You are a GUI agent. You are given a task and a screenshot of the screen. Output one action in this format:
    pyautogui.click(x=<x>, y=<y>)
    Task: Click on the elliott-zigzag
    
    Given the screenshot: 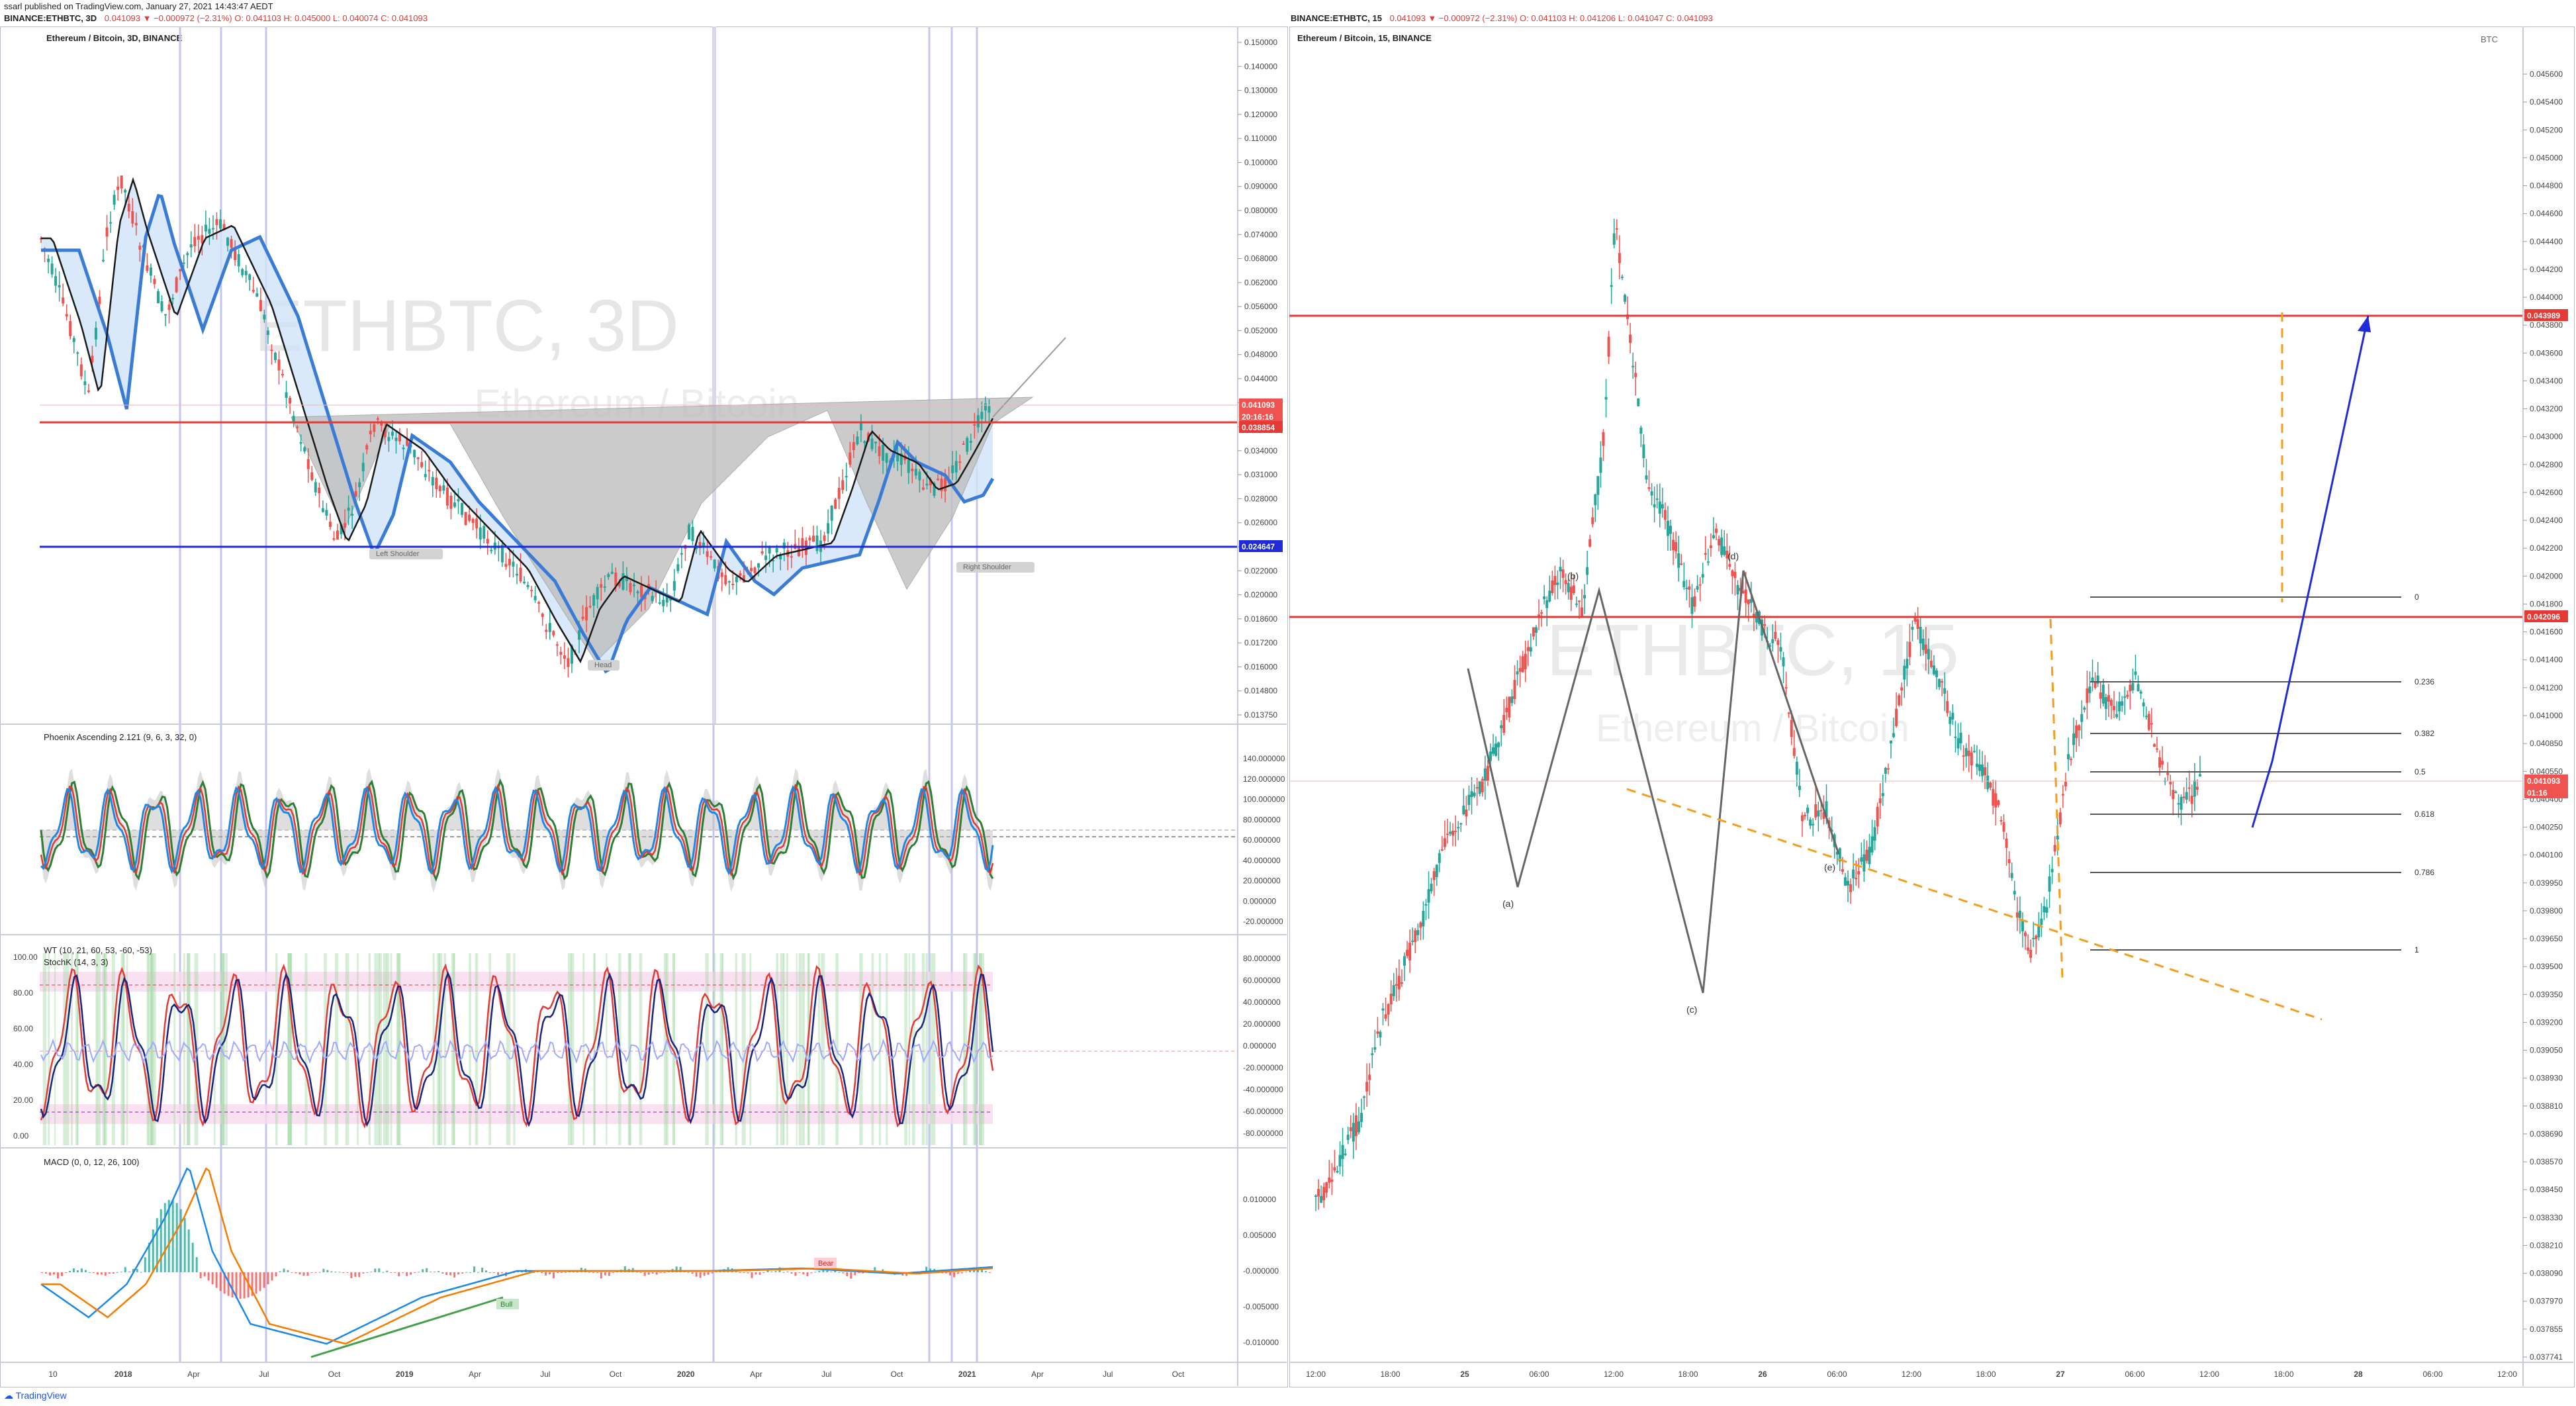 What is the action you would take?
    pyautogui.click(x=1653, y=782)
    